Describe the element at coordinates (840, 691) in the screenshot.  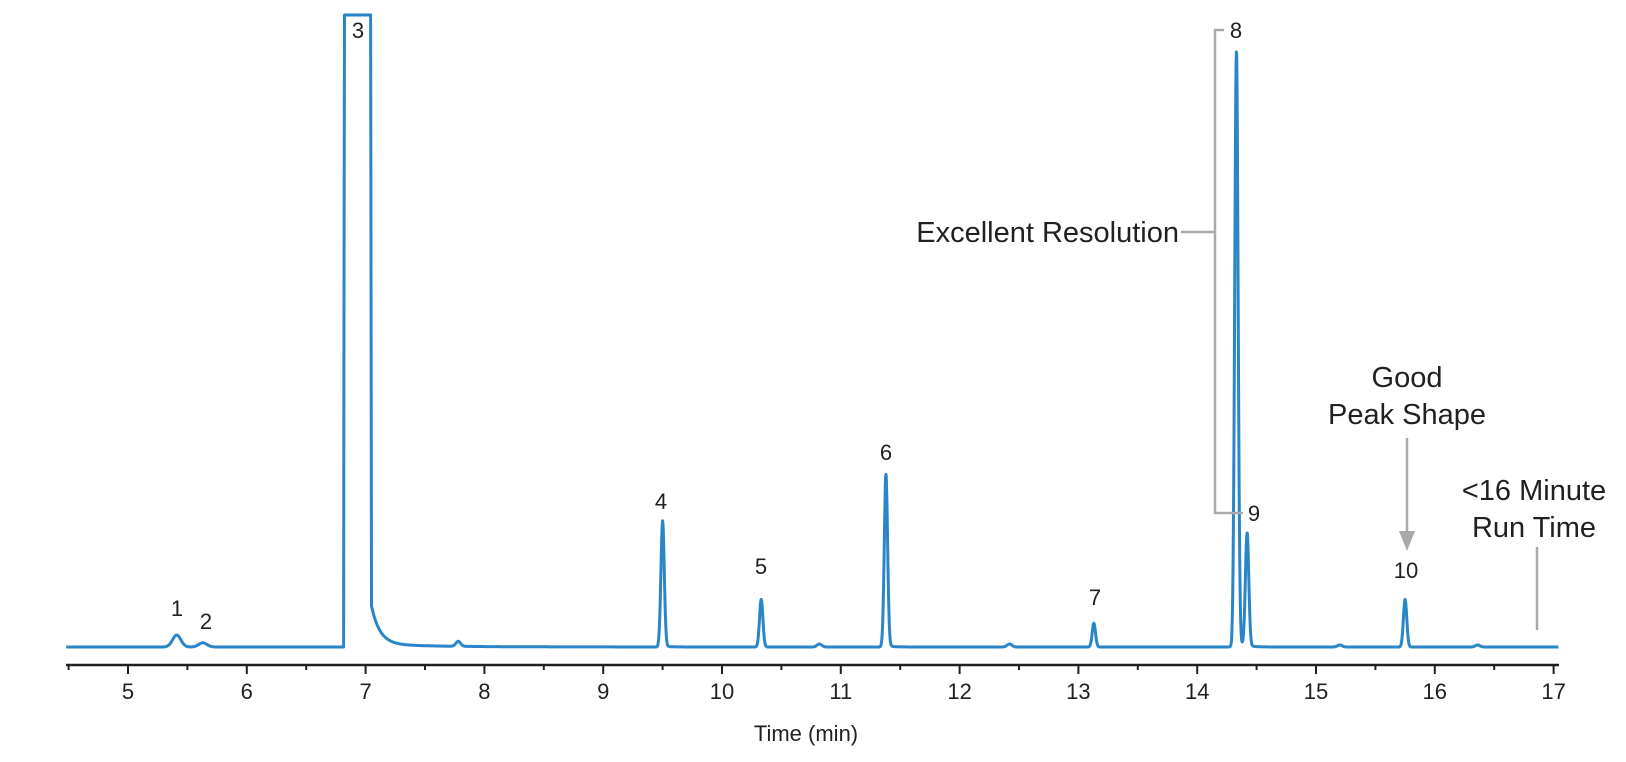
I see `tick-label-11: 11` at that location.